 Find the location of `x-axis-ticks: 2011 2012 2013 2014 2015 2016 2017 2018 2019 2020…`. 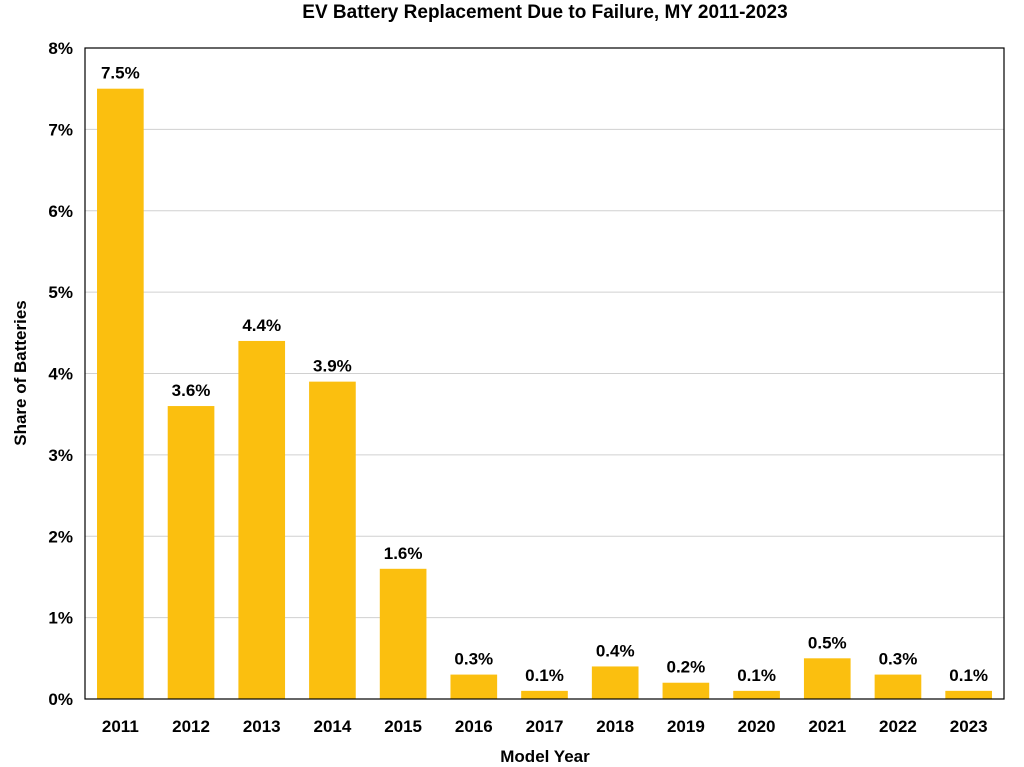

x-axis-ticks: 2011 2012 2013 2014 2015 2016 2017 2018 2019 2020… is located at coordinates (545, 726).